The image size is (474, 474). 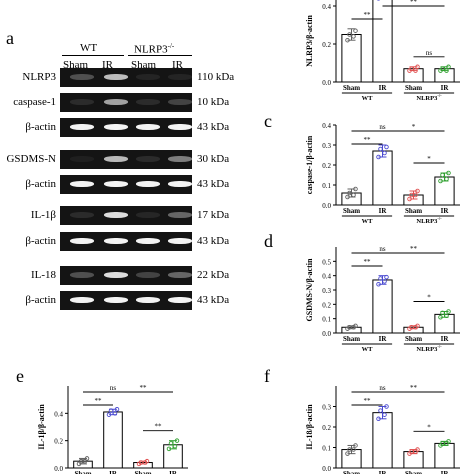 What do you see at coordinates (20, 376) in the screenshot?
I see `panel-label-e: e` at bounding box center [20, 376].